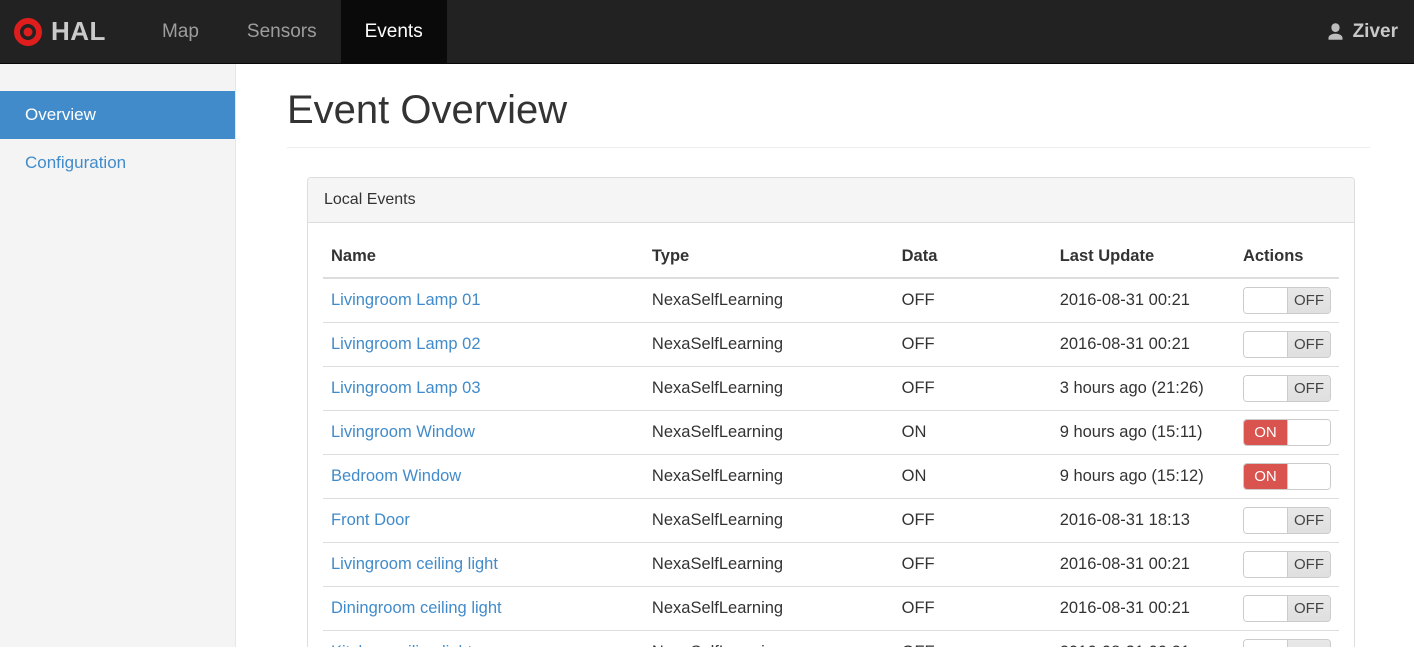 This screenshot has width=1414, height=647. What do you see at coordinates (707, 32) in the screenshot?
I see `top-navbar: HAL Map Sensors Events Ziver` at bounding box center [707, 32].